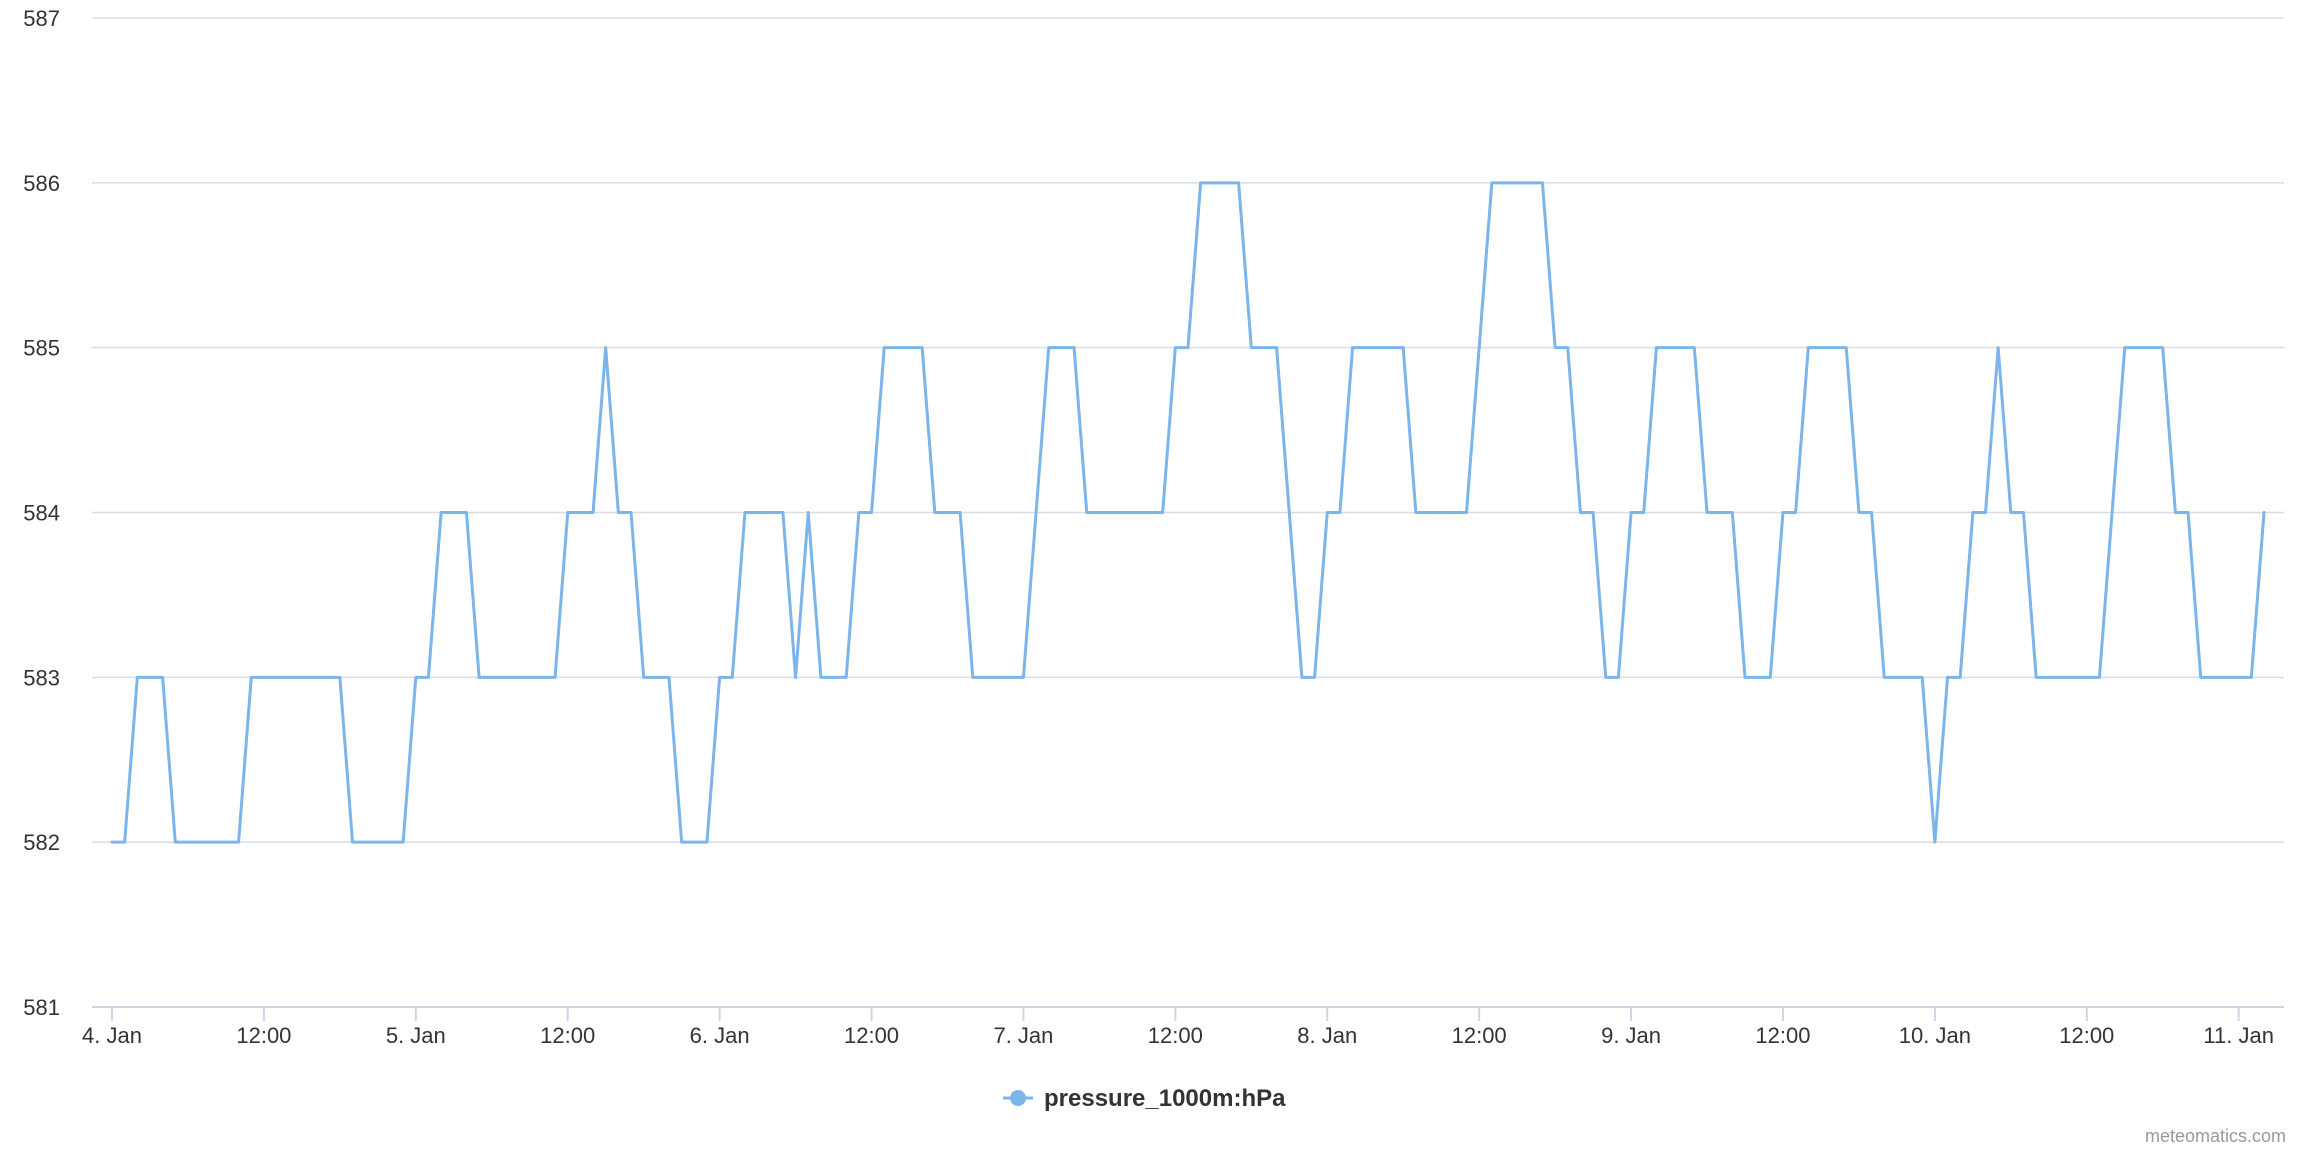 Image resolution: width=2304 pixels, height=1152 pixels. I want to click on x-tick-label: 10. Jan, so click(1935, 1035).